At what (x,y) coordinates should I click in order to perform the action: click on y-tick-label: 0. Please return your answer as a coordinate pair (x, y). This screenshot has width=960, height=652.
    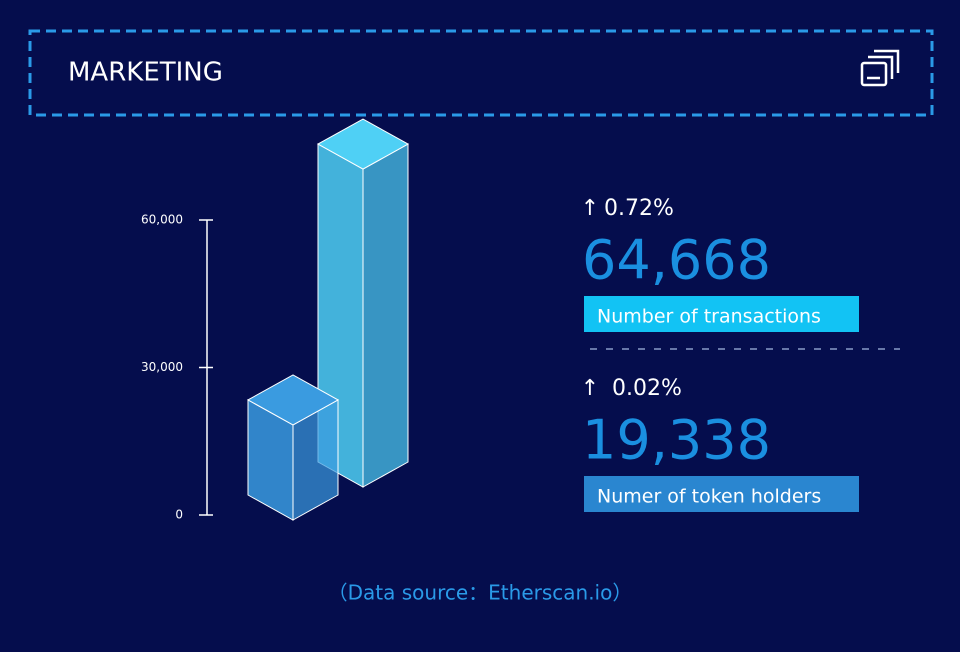
    Looking at the image, I should click on (179, 515).